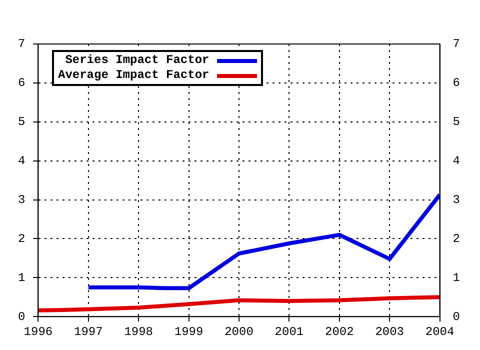  Describe the element at coordinates (456, 83) in the screenshot. I see `y2-tick-label: 6` at that location.